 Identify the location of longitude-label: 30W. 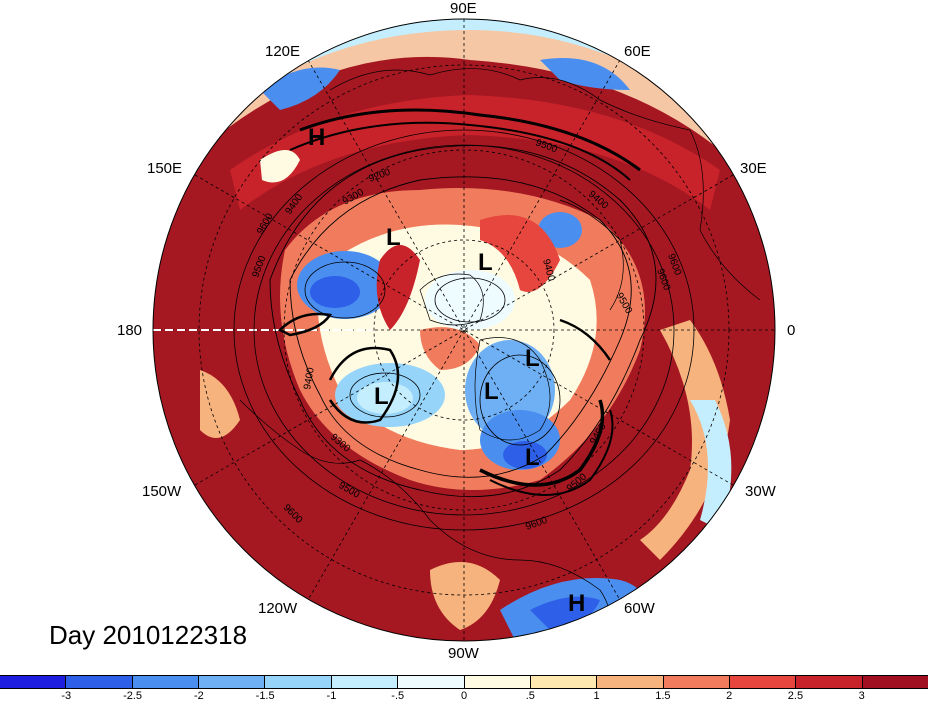
(761, 491).